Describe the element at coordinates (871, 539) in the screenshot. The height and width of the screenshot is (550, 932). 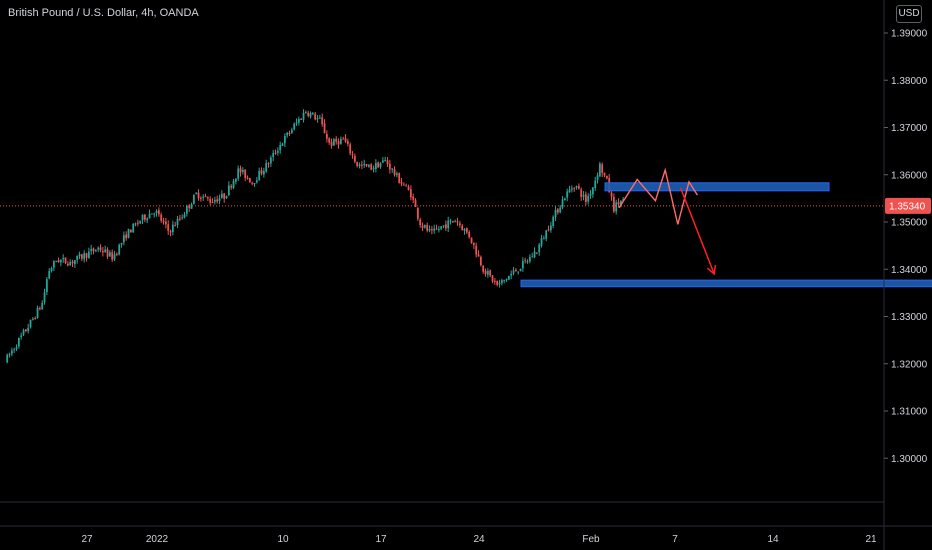
I see `x-tick-label: 21` at that location.